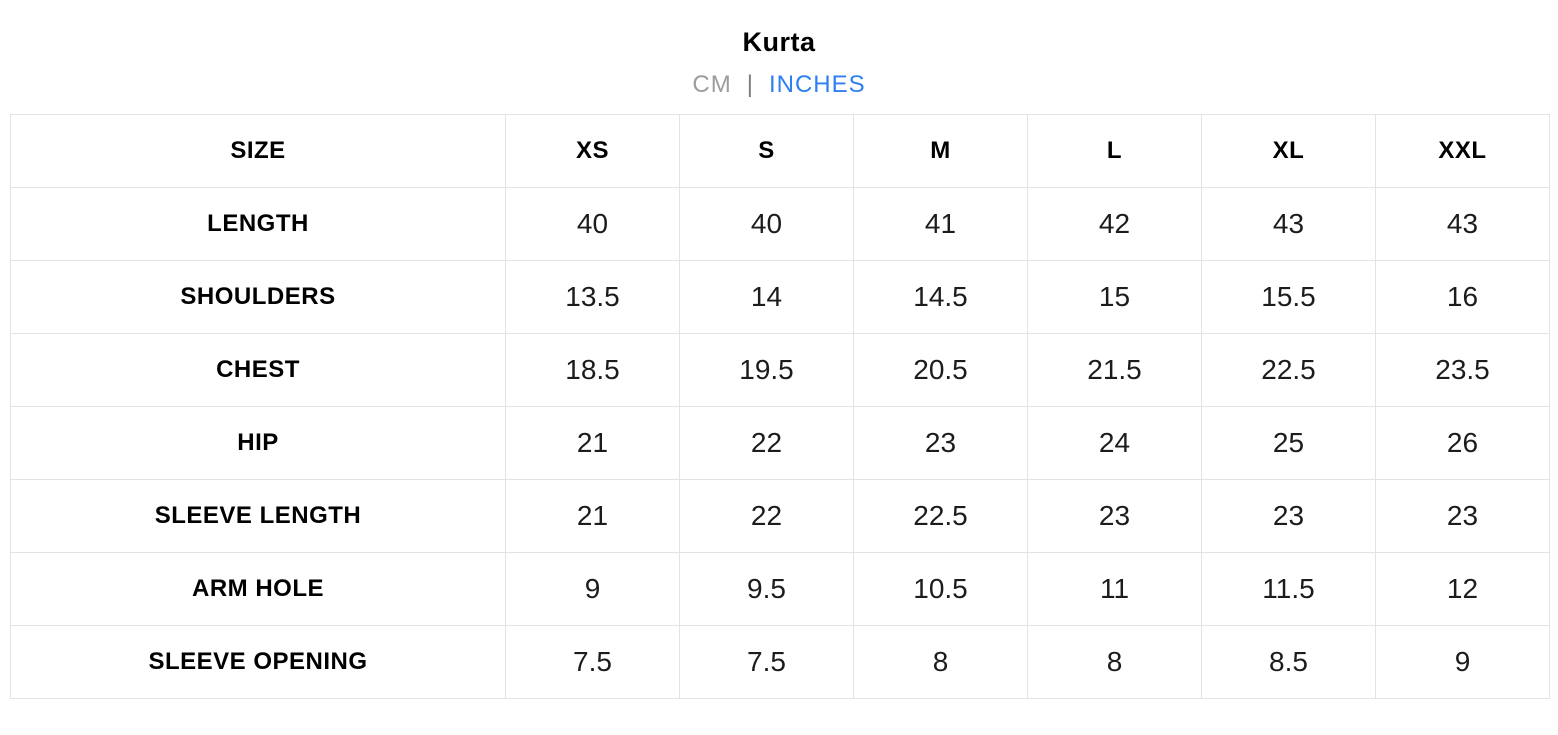  I want to click on measurement-value: 20.5, so click(940, 370).